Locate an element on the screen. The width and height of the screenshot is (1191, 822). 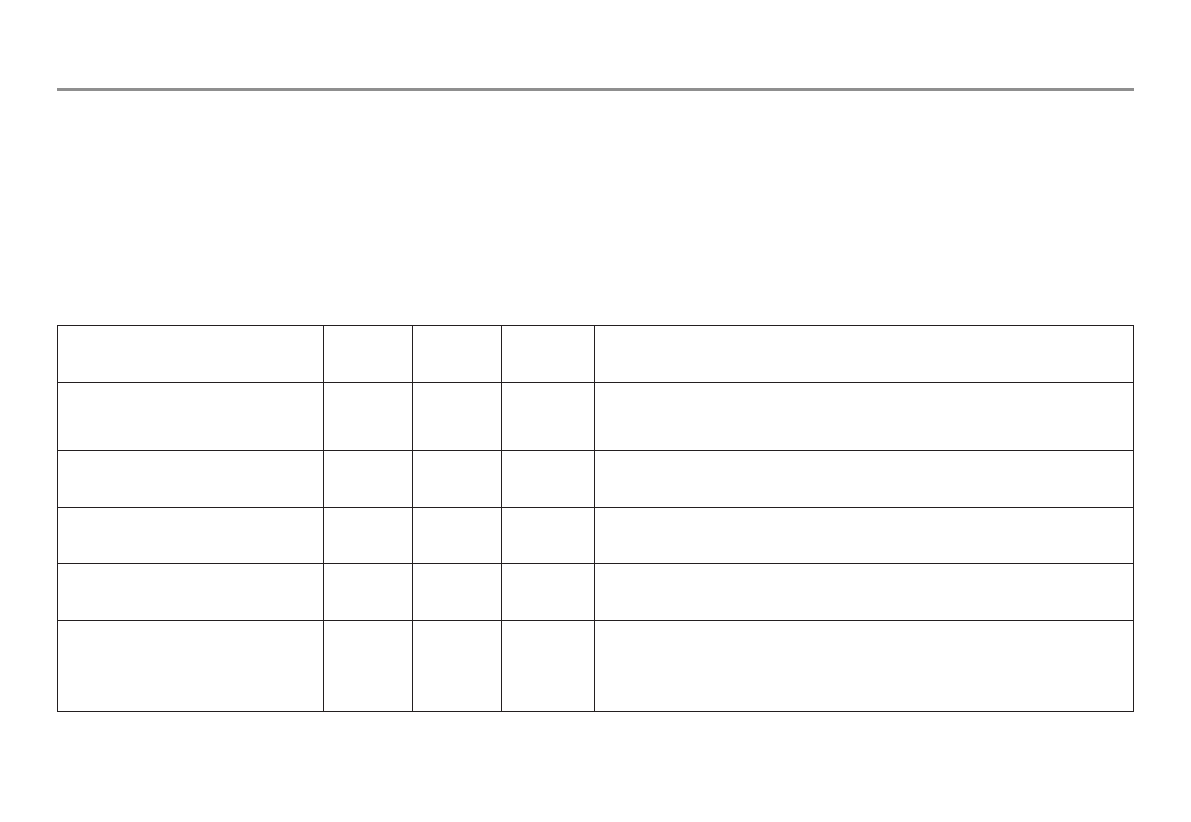
header-row is located at coordinates (595, 354).